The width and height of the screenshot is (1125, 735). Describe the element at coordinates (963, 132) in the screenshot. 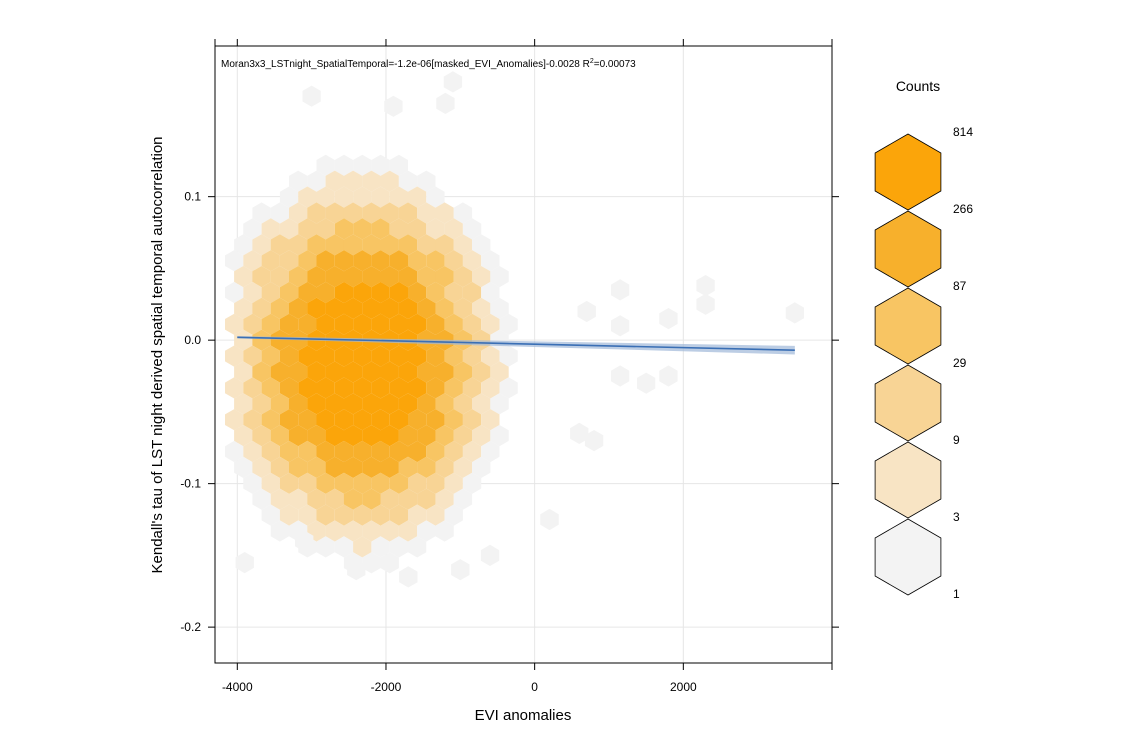

I see `legend-label: 814` at that location.